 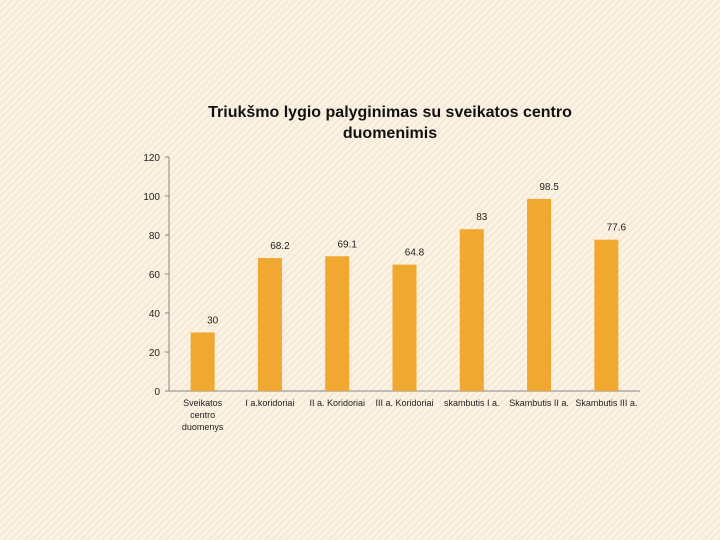 I want to click on data-label: 69.1, so click(x=347, y=244).